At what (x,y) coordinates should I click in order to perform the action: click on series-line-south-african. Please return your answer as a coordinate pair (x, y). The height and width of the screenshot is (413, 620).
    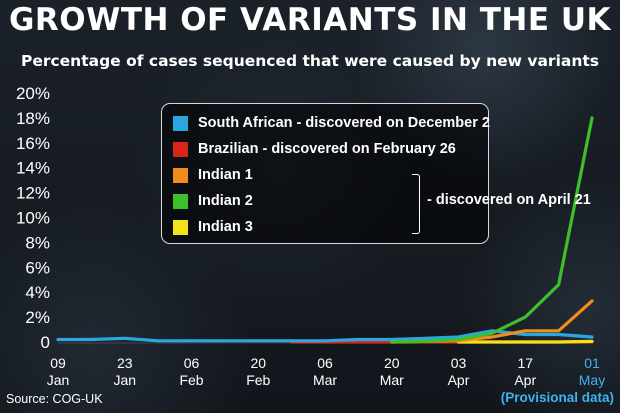
    Looking at the image, I should click on (325, 336).